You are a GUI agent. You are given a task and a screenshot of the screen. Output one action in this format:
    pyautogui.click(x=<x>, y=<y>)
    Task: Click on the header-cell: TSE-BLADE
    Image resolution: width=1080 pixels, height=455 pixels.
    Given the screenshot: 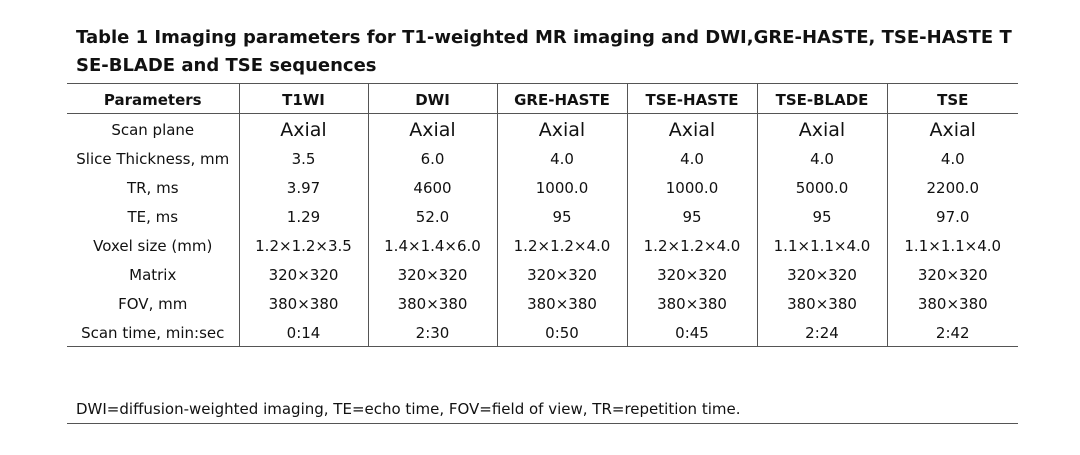 What is the action you would take?
    pyautogui.click(x=821, y=98)
    